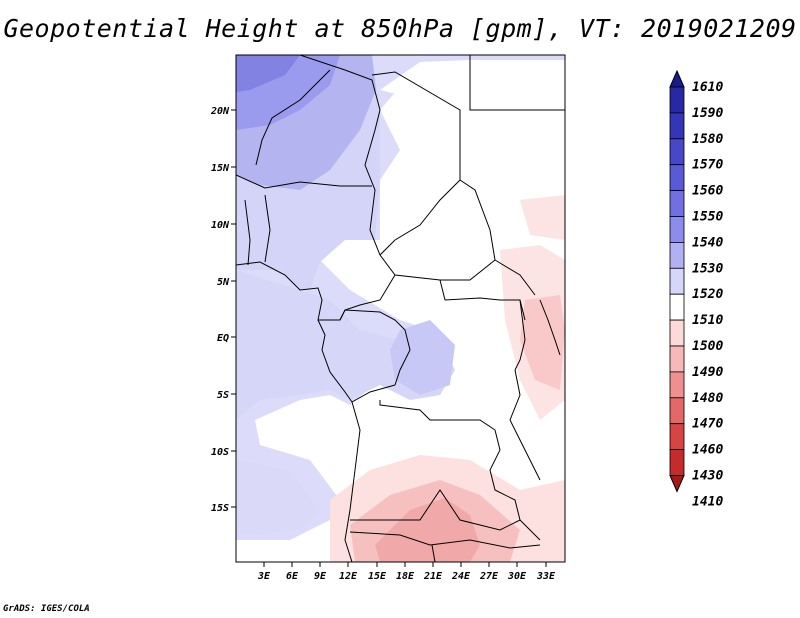 The width and height of the screenshot is (800, 618). Describe the element at coordinates (707, 139) in the screenshot. I see `colorbar-label: 1580` at that location.